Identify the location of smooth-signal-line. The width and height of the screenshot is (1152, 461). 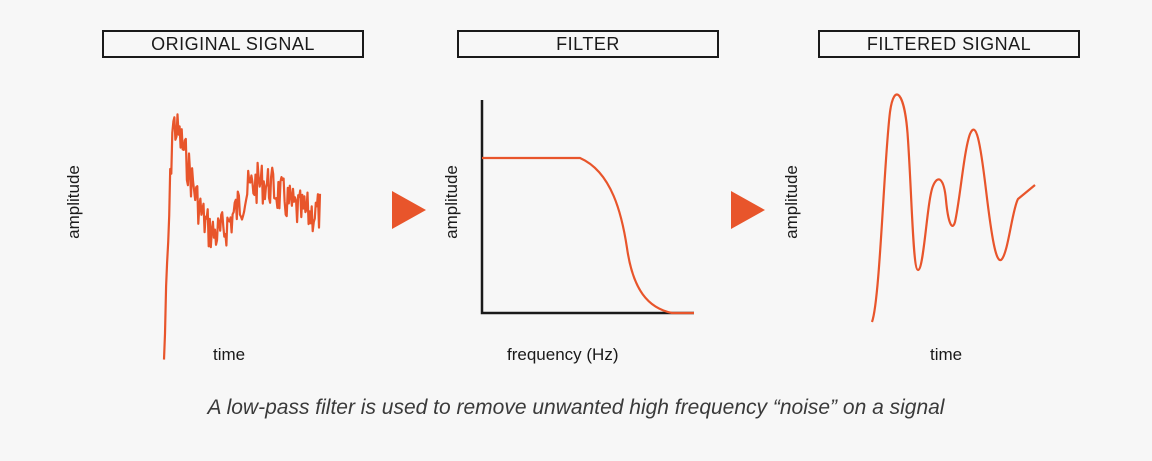
(953, 208).